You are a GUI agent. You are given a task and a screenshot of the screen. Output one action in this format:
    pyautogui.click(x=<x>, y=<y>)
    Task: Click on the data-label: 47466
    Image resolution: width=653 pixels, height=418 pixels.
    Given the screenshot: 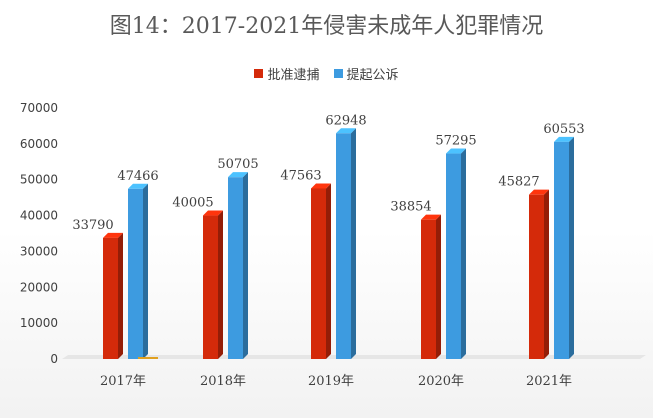 What is the action you would take?
    pyautogui.click(x=137, y=176)
    